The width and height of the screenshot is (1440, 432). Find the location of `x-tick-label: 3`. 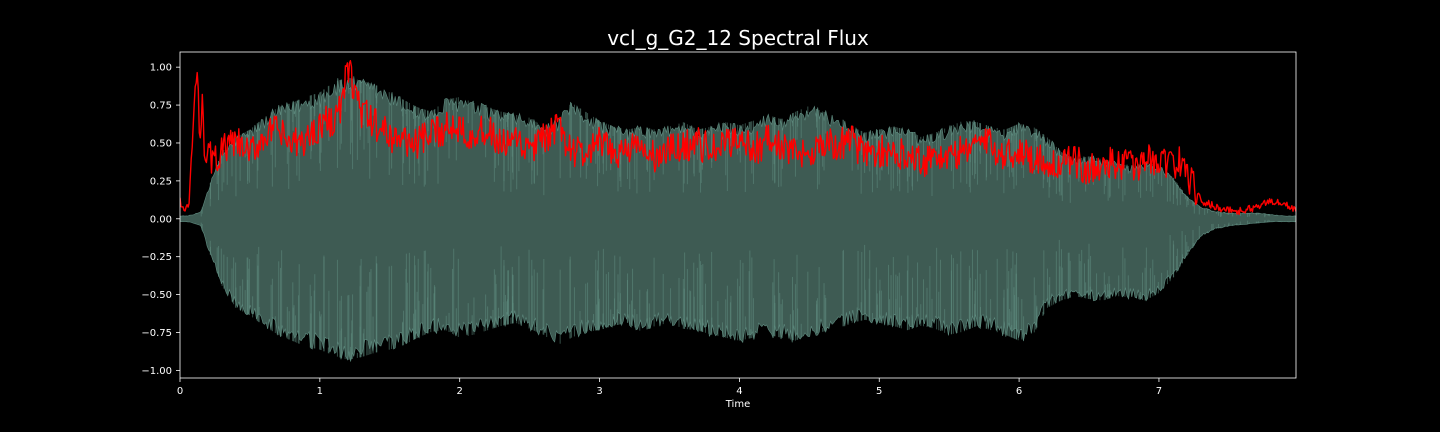

x-tick-label: 3 is located at coordinates (599, 391).